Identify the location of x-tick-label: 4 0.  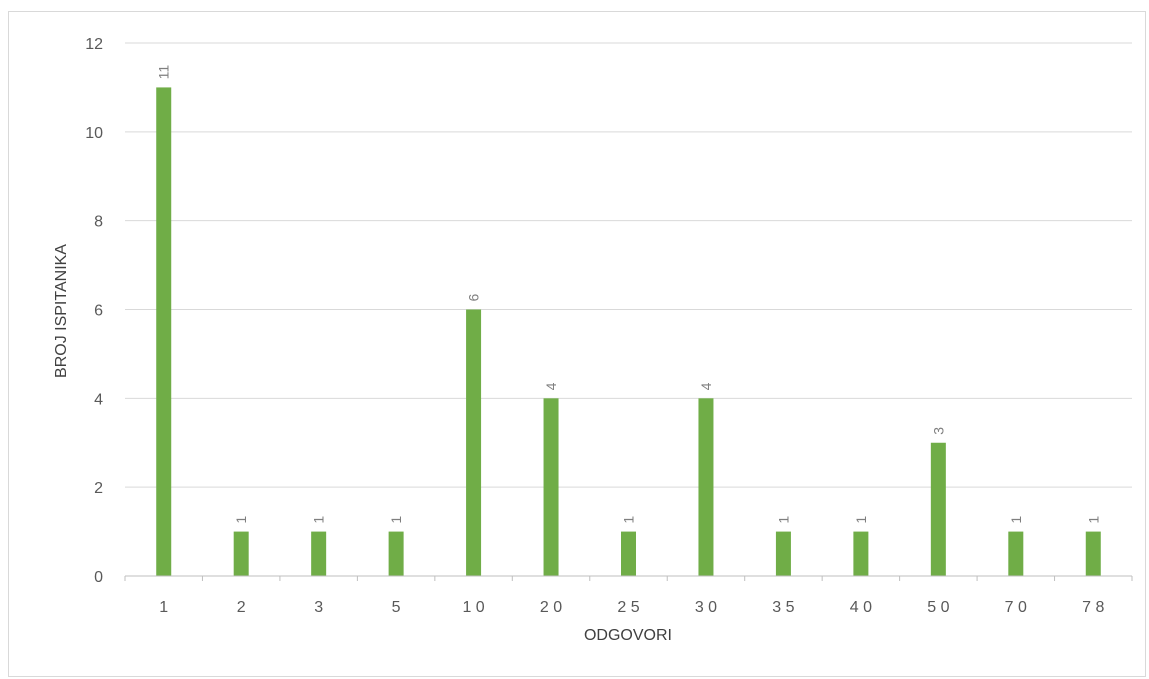
(861, 607).